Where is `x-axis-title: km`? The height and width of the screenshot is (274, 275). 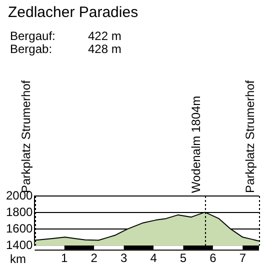 x-axis-title: km is located at coordinates (18, 259).